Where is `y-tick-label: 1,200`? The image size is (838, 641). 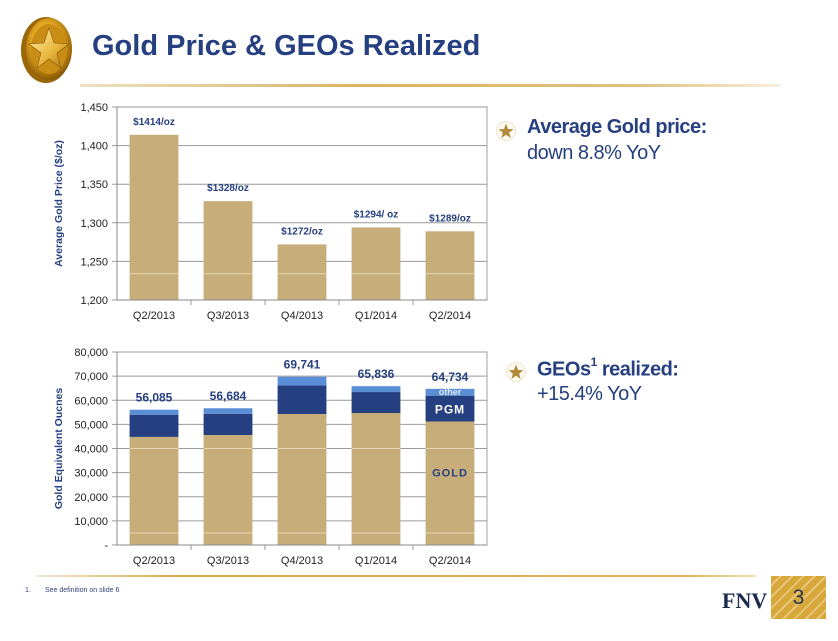
y-tick-label: 1,200 is located at coordinates (94, 301).